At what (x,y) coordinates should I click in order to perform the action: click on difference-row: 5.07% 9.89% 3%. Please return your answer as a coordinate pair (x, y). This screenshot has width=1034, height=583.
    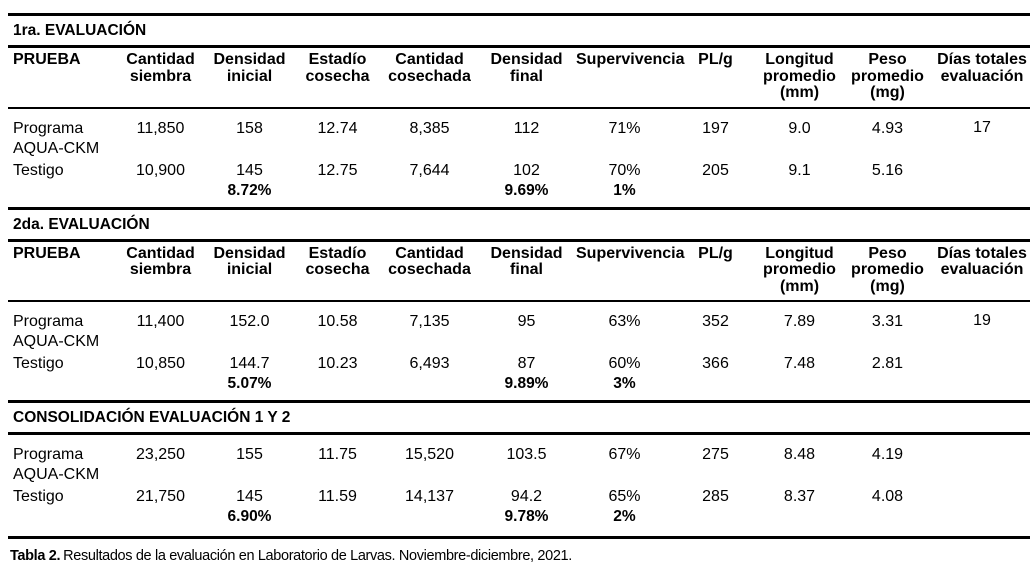
    Looking at the image, I should click on (519, 388).